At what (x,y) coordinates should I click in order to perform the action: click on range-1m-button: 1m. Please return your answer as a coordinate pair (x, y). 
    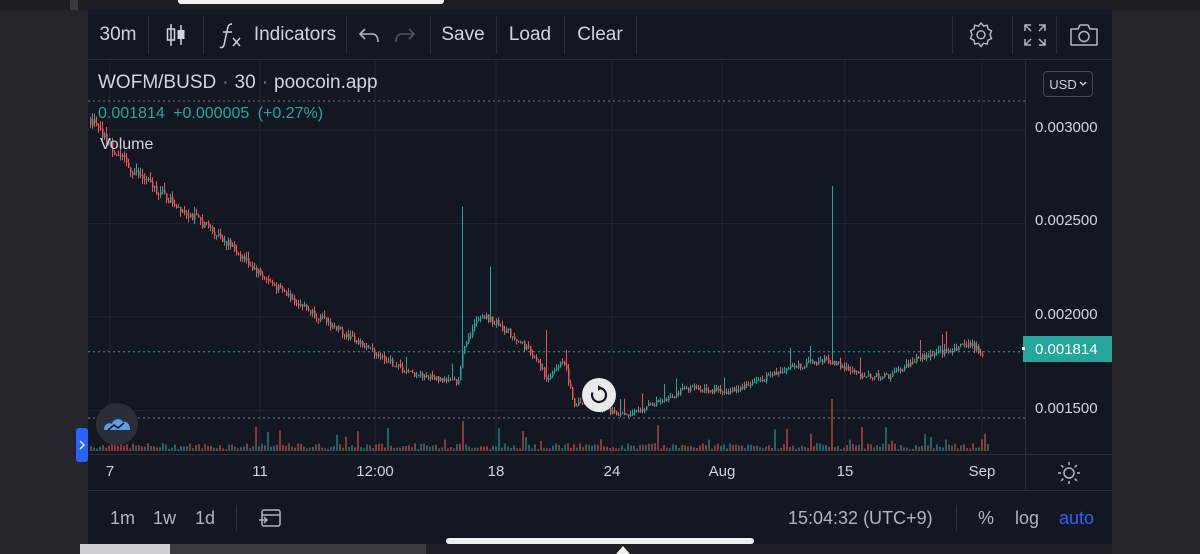
    Looking at the image, I should click on (122, 518).